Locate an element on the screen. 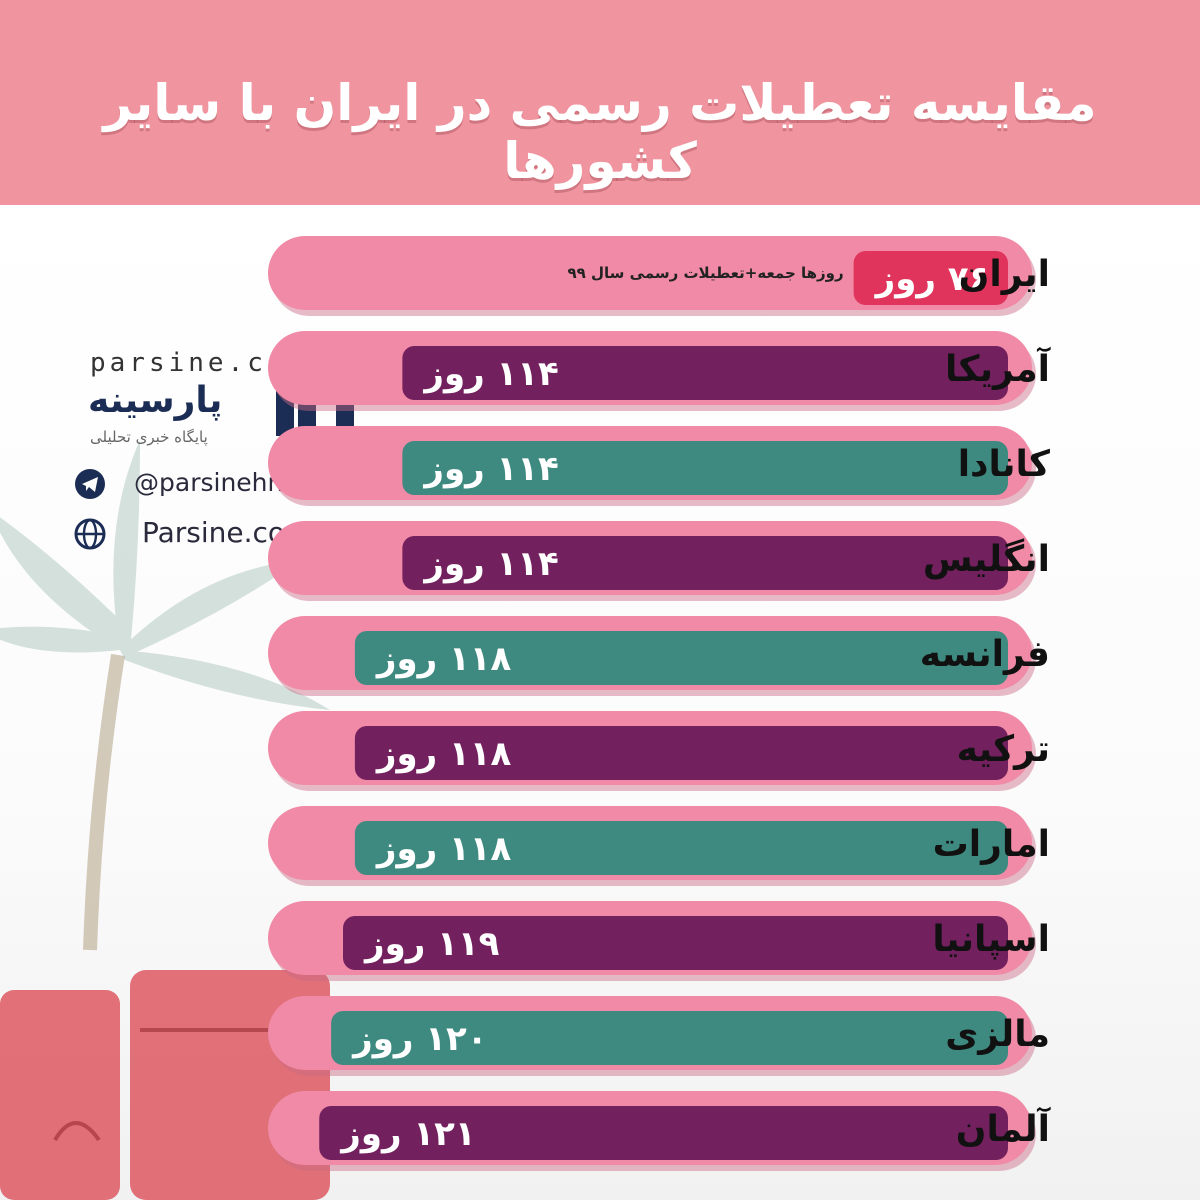 This screenshot has width=1200, height=1200. category-label: مالزی is located at coordinates (997, 1034).